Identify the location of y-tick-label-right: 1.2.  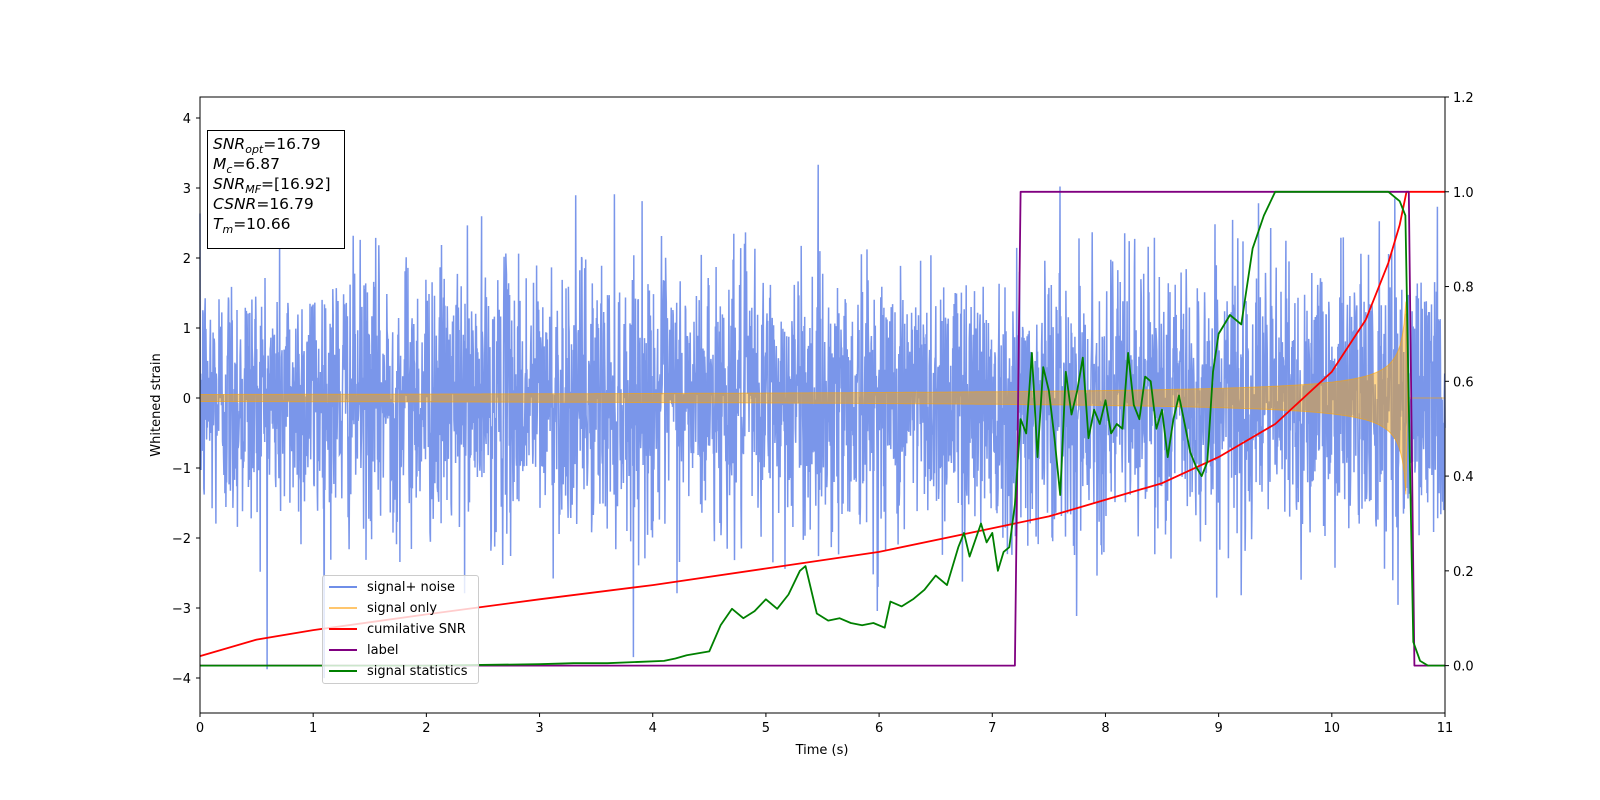
(1463, 98).